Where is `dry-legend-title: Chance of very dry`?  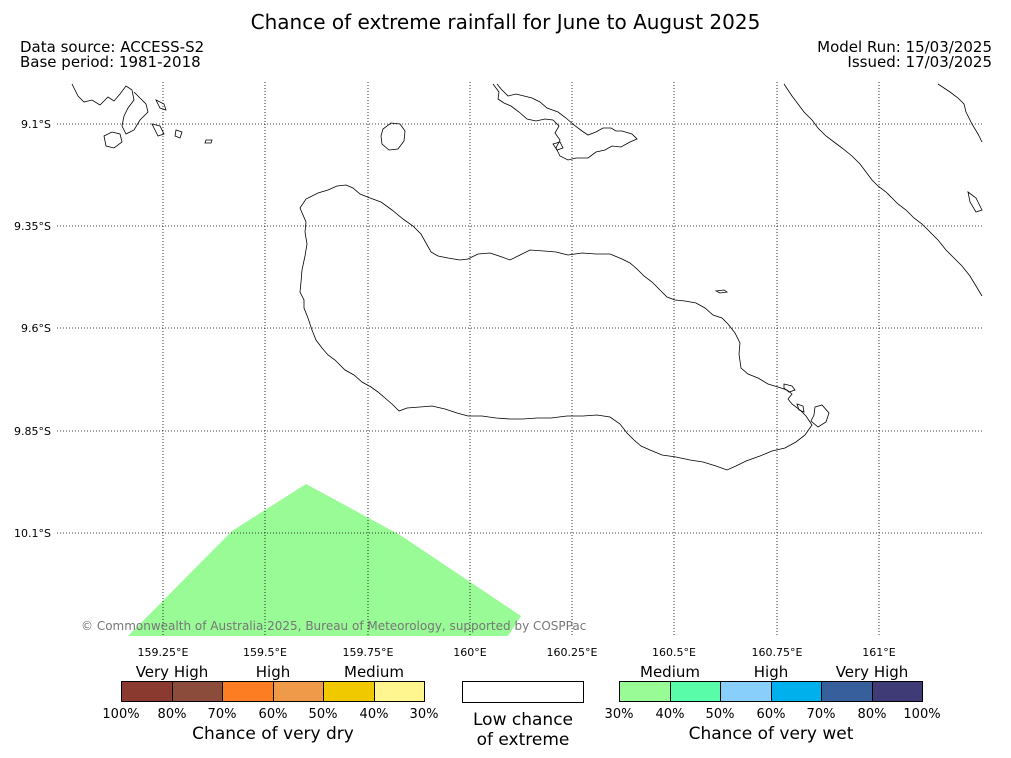
dry-legend-title: Chance of very dry is located at coordinates (273, 734).